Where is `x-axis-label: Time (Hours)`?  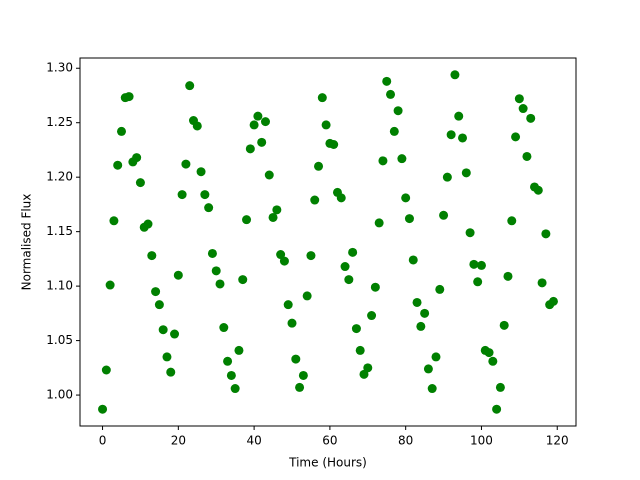 x-axis-label: Time (Hours) is located at coordinates (327, 463).